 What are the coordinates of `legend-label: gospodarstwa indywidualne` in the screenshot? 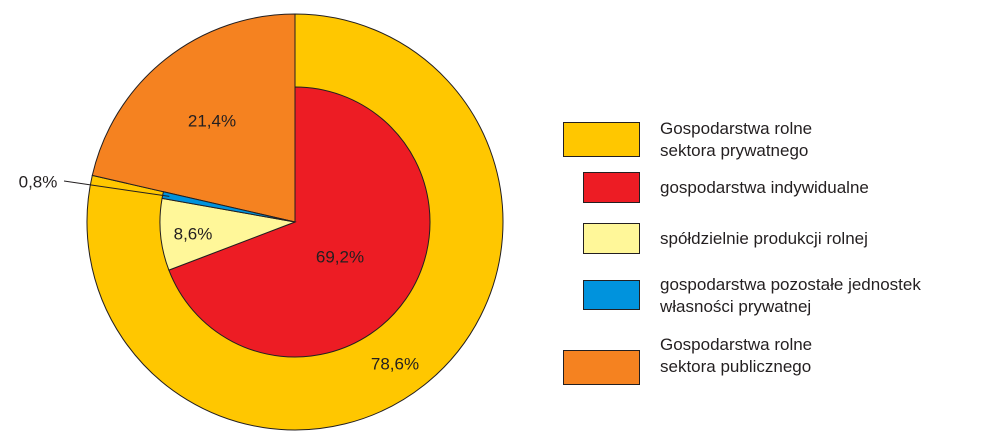 It's located at (764, 187).